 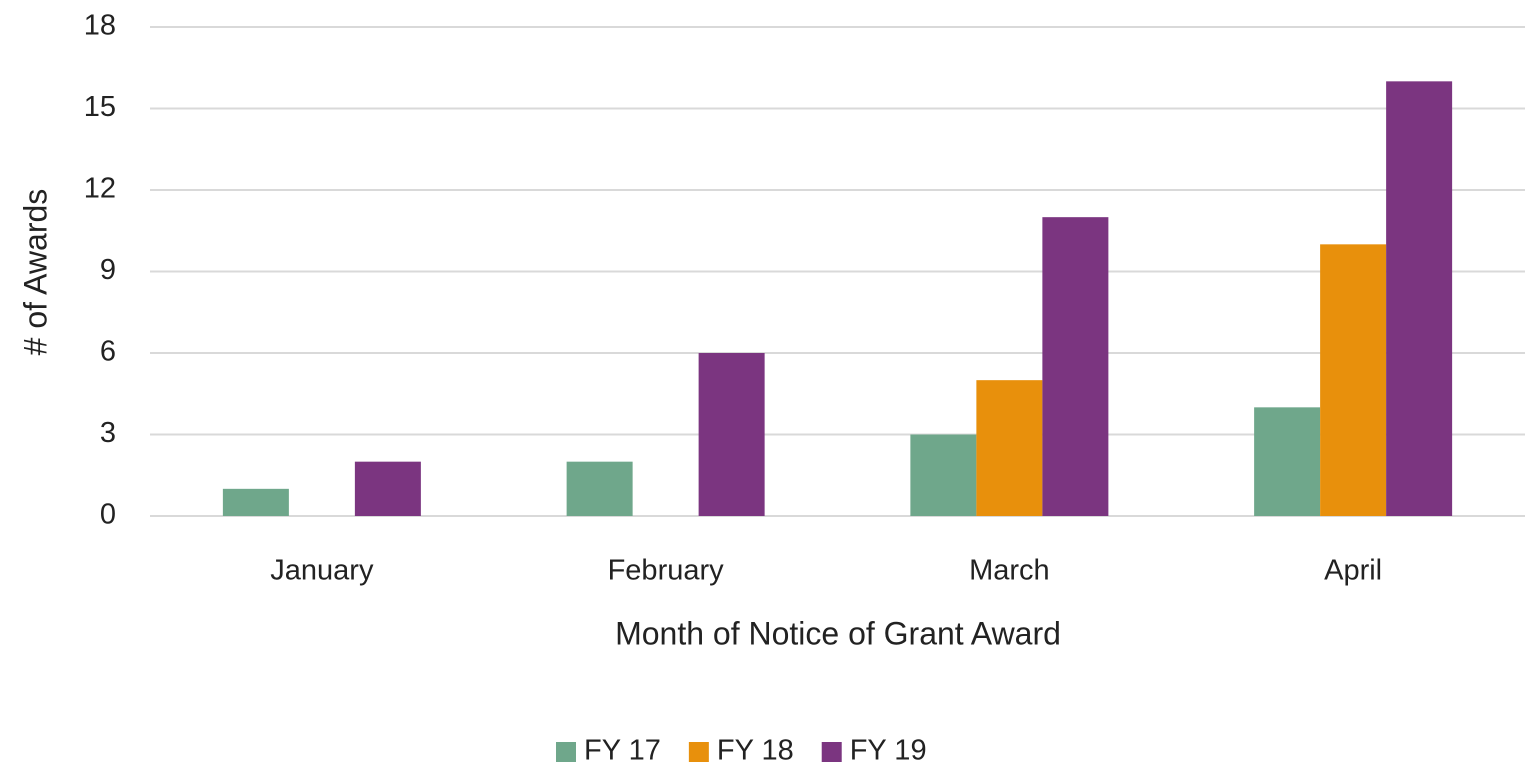 I want to click on y-tick-label: 0, so click(x=108, y=515).